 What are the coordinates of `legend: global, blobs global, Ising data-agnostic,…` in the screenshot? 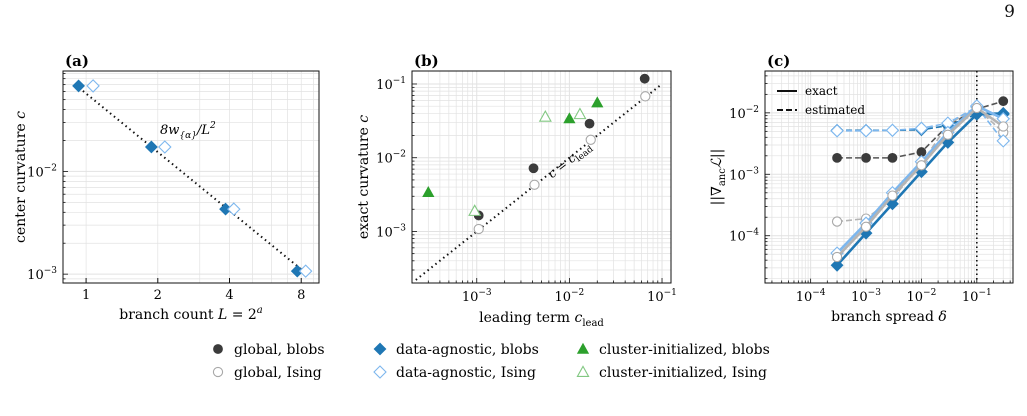 It's located at (491, 361).